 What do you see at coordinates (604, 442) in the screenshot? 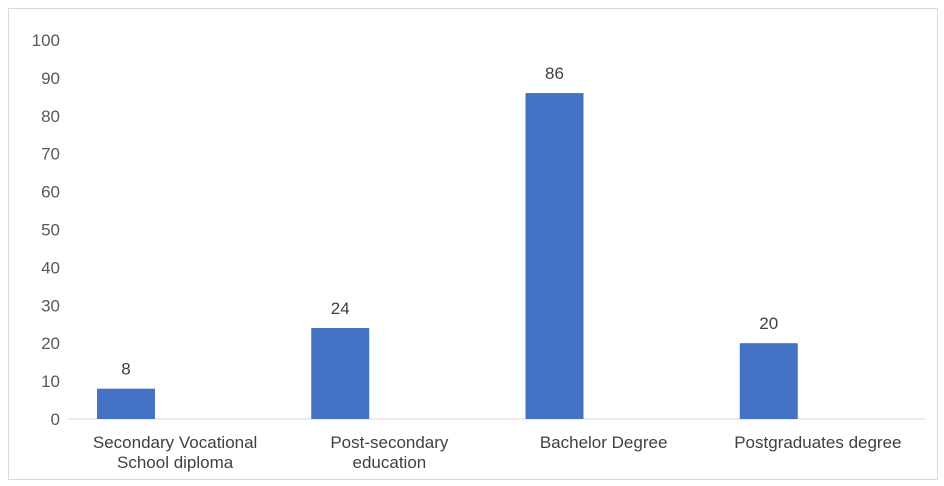
I see `x-tick-label: Bachelor Degree` at bounding box center [604, 442].